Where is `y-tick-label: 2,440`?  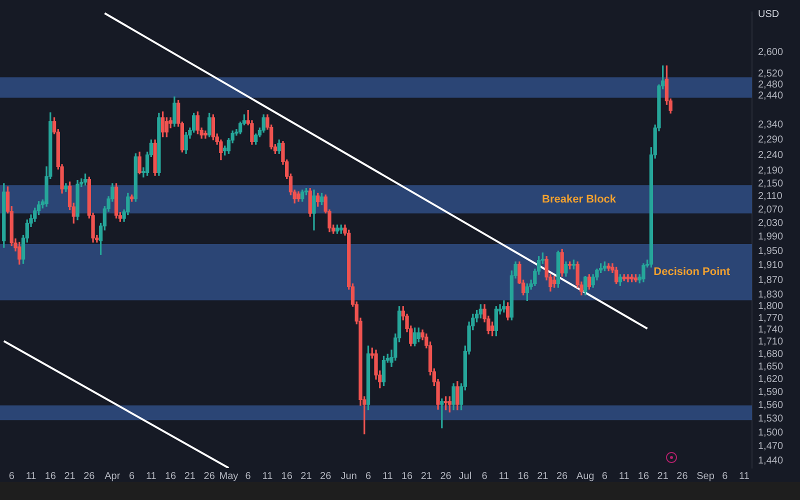 y-tick-label: 2,440 is located at coordinates (771, 96).